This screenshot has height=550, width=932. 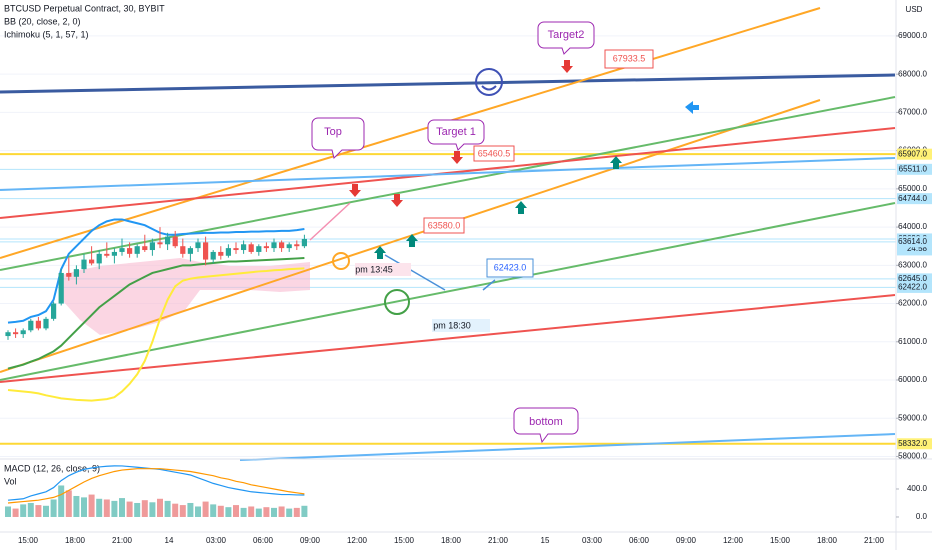 I want to click on price-label: 63614.0, so click(x=912, y=241).